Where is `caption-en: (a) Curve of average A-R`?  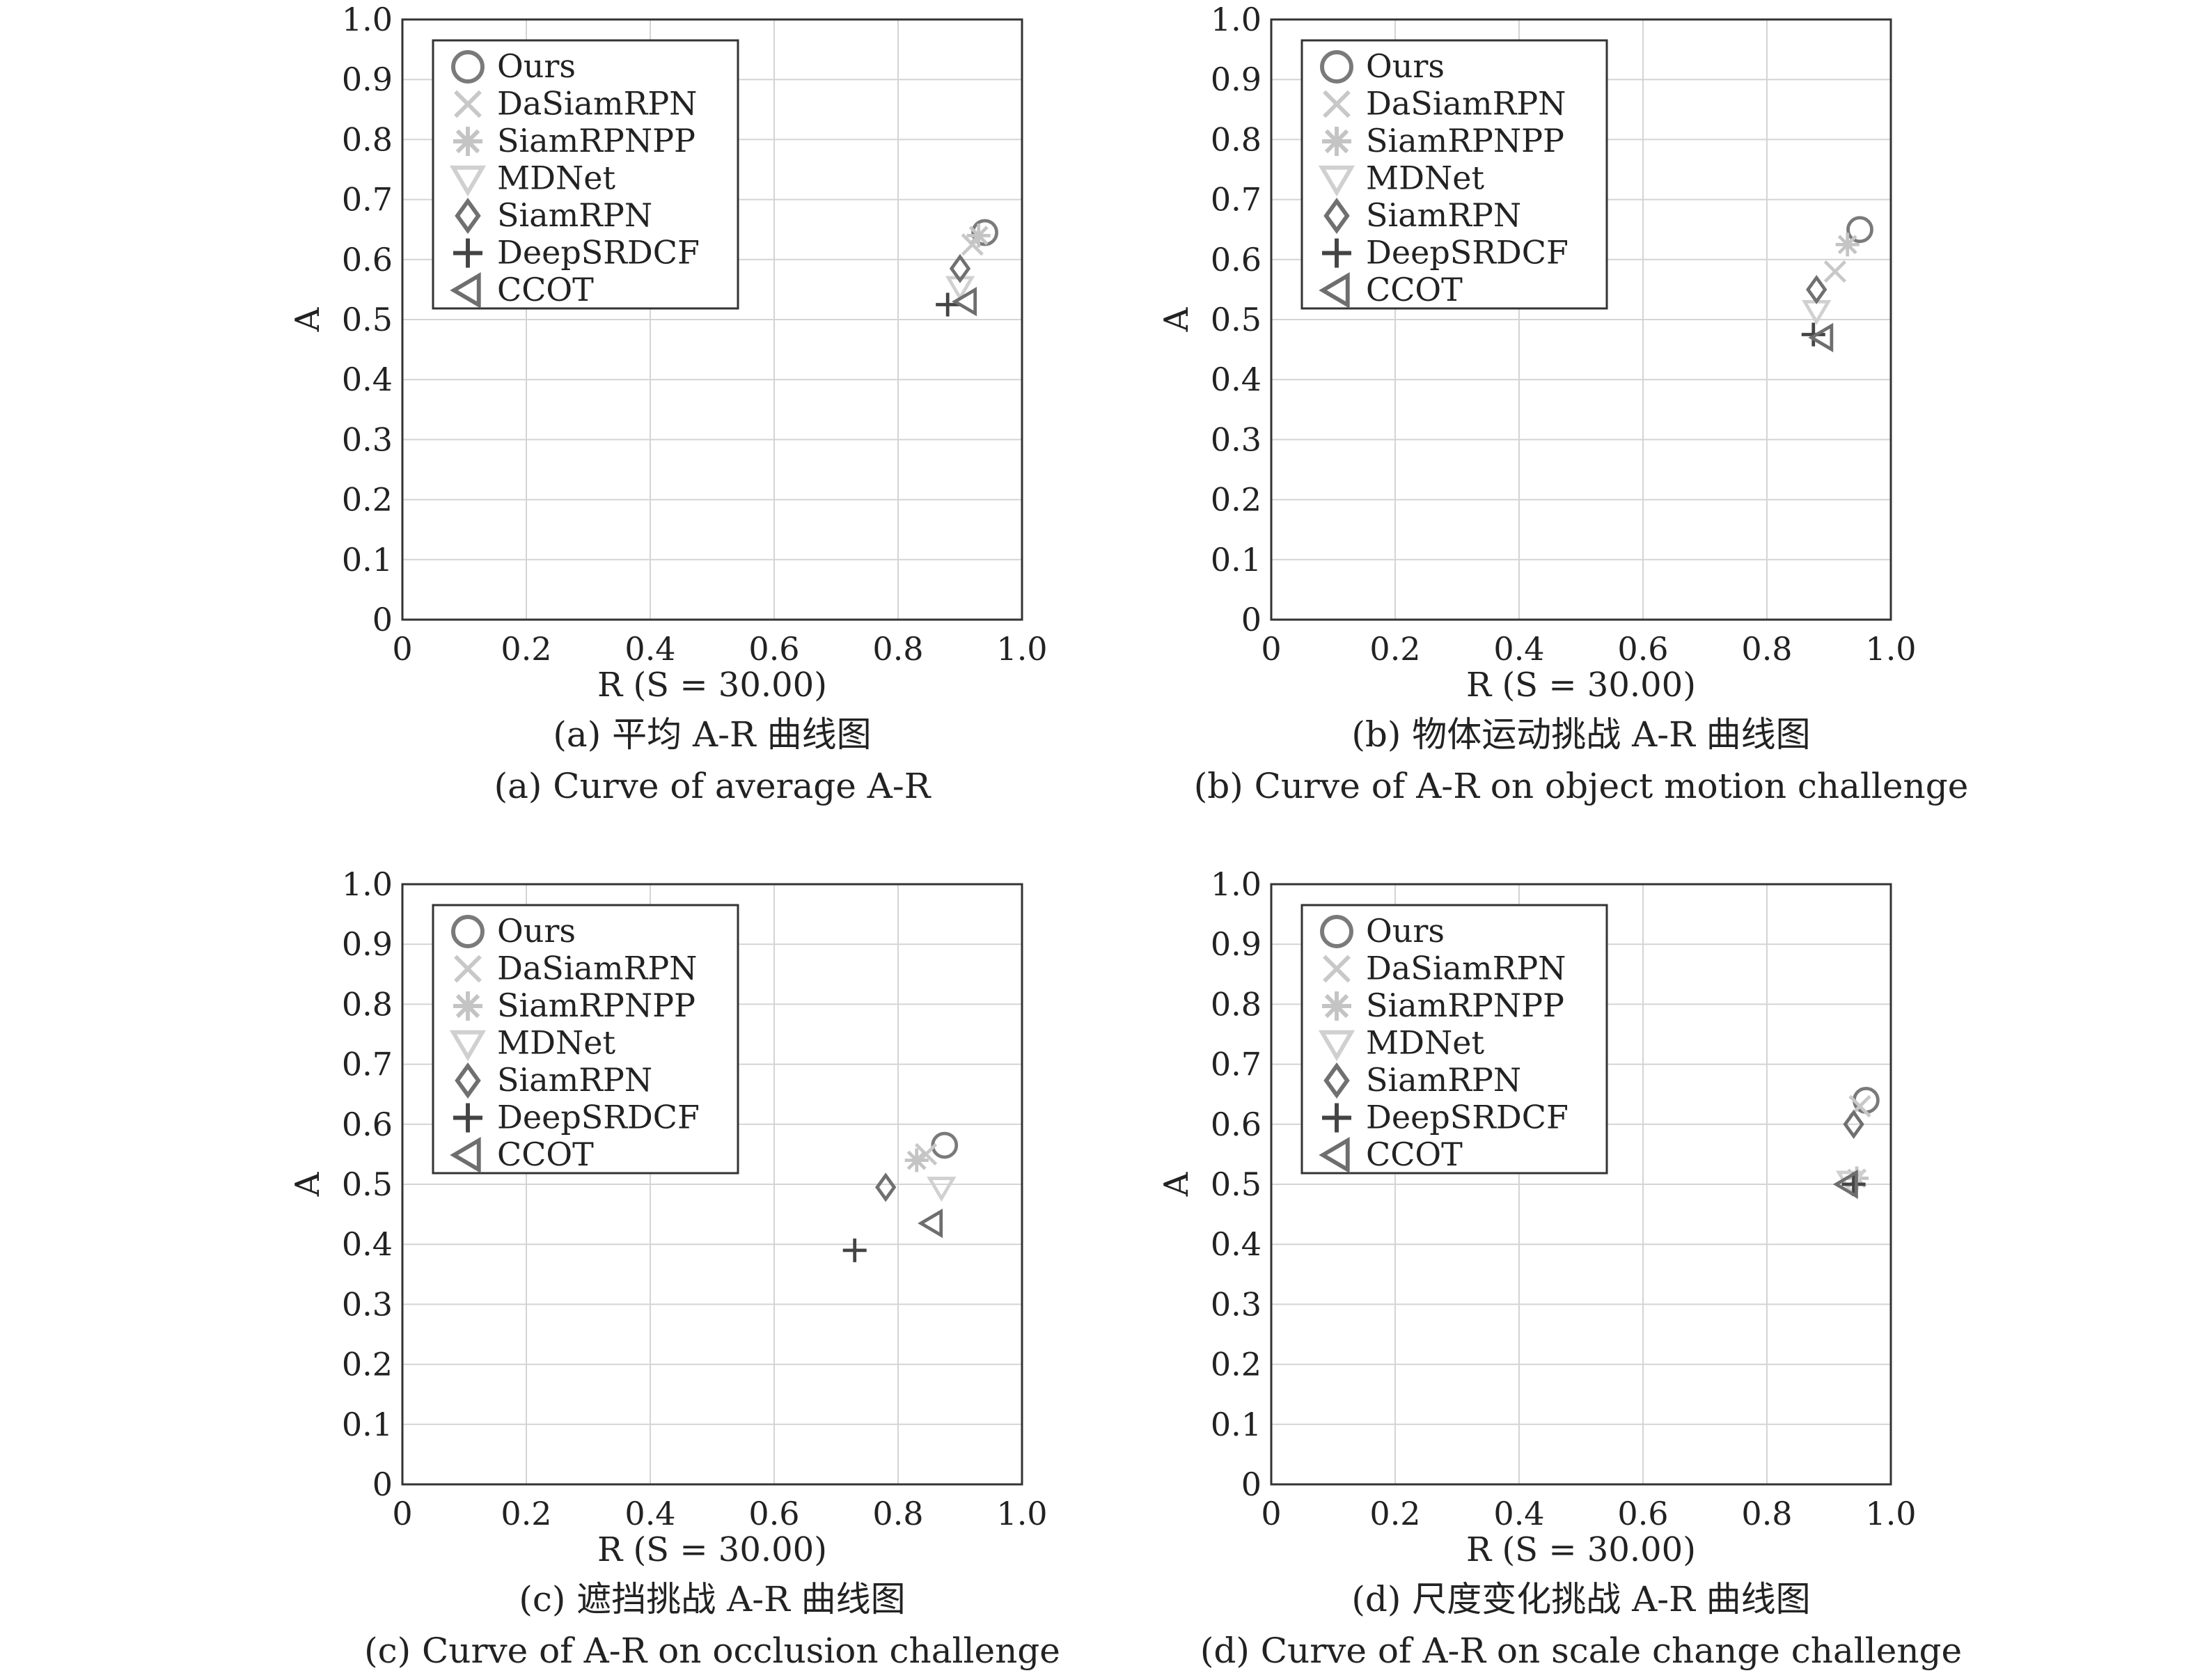 caption-en: (a) Curve of average A-R is located at coordinates (713, 786).